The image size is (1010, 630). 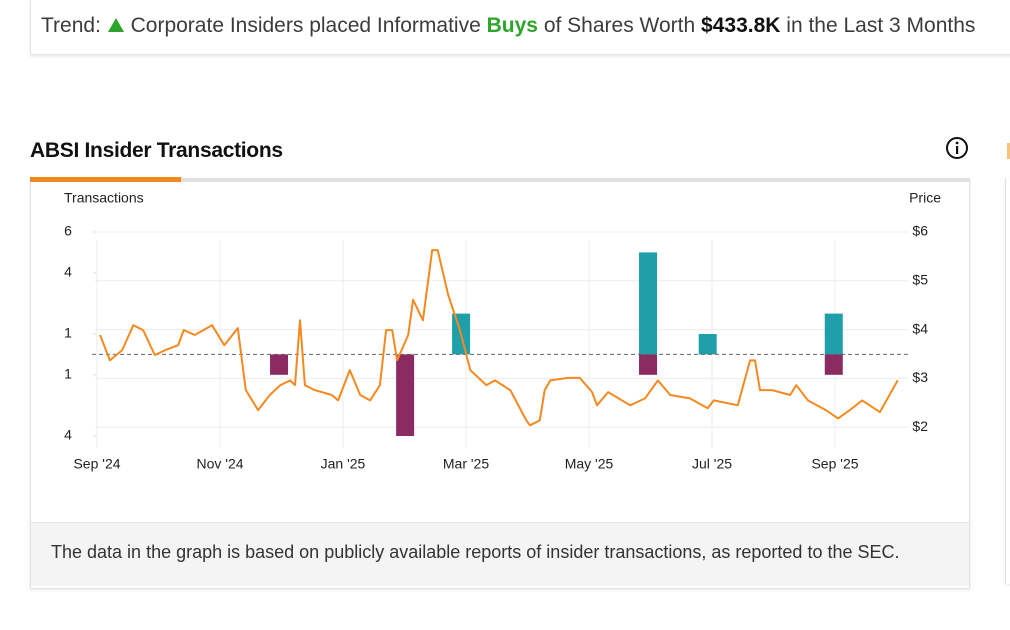 I want to click on x-tick-label: Mar '25, so click(x=466, y=464).